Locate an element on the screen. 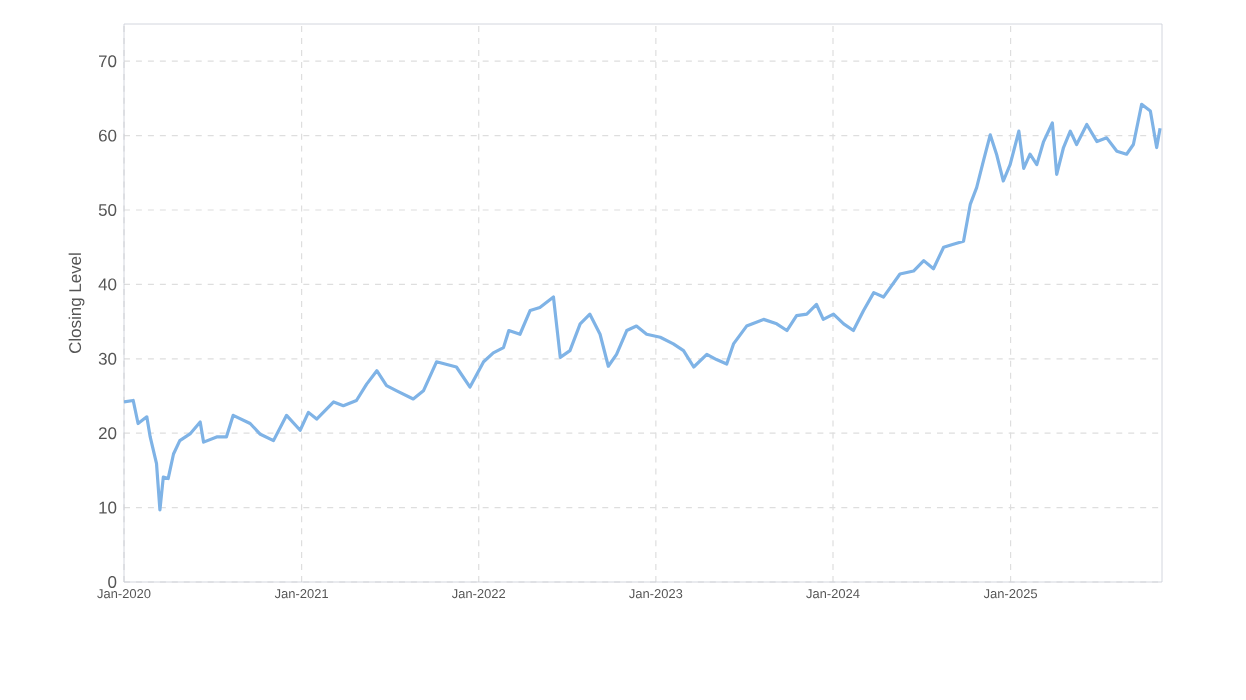 This screenshot has width=1246, height=700. y-tick-label: 60 is located at coordinates (108, 135).